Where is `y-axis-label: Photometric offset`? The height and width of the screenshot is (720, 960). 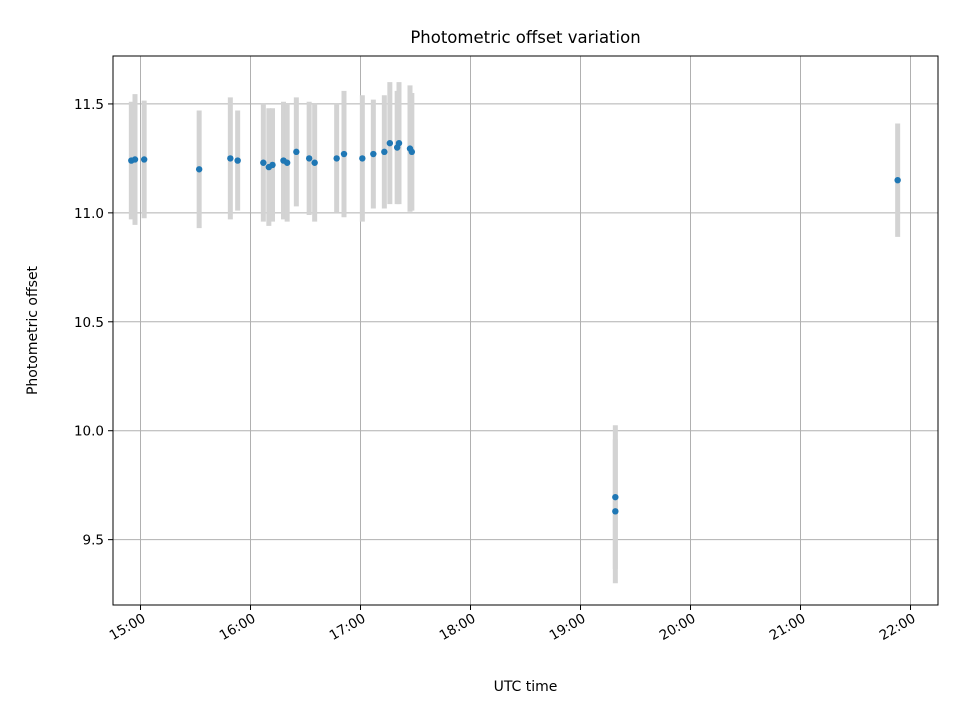
y-axis-label: Photometric offset is located at coordinates (33, 330).